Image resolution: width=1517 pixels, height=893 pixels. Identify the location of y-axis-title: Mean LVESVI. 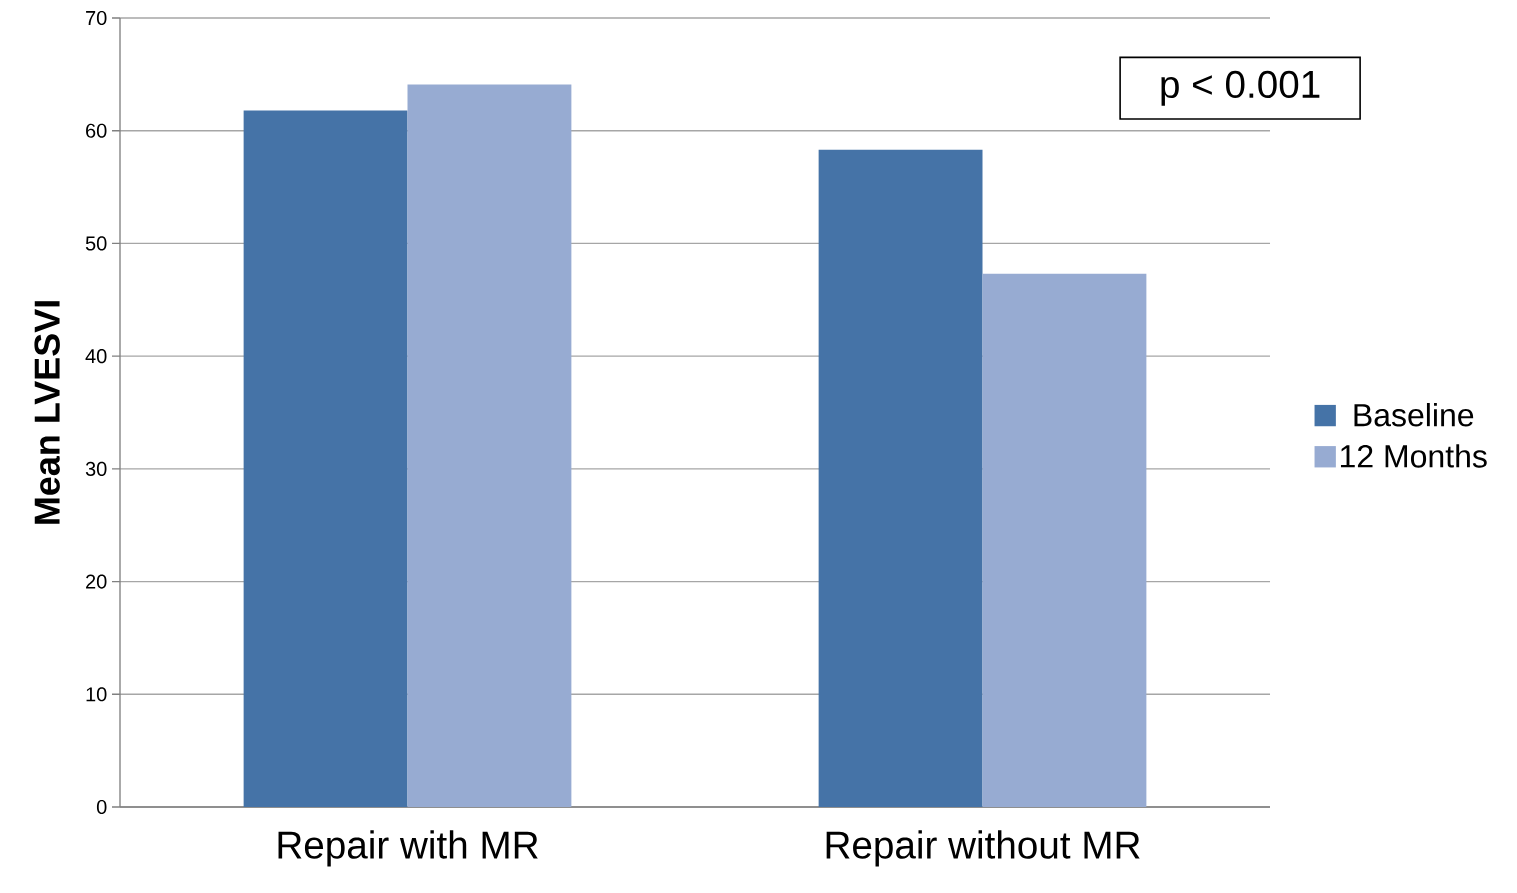
(47, 412).